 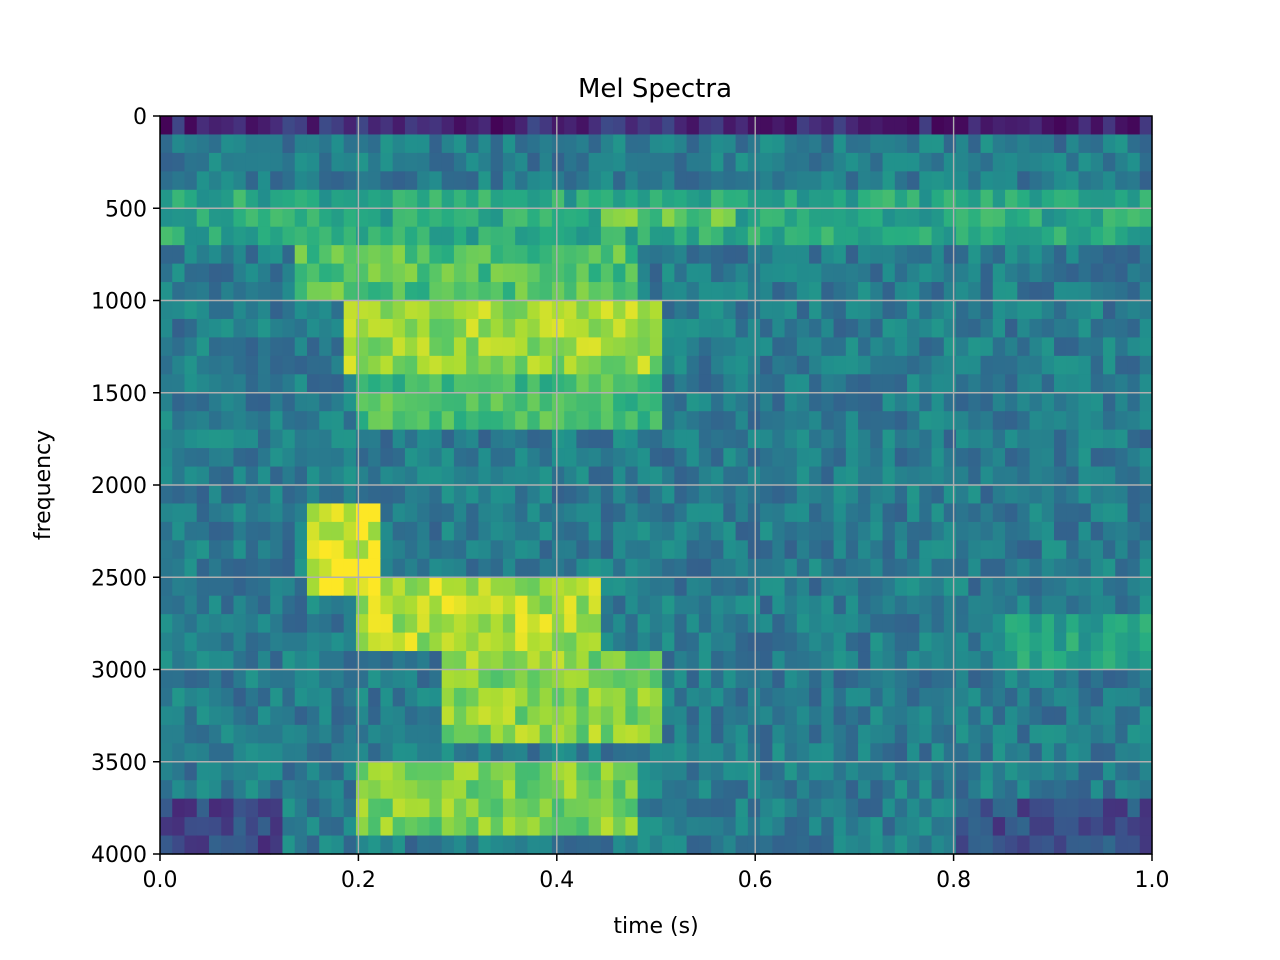 I want to click on y-tick-label: 2500, so click(x=119, y=578).